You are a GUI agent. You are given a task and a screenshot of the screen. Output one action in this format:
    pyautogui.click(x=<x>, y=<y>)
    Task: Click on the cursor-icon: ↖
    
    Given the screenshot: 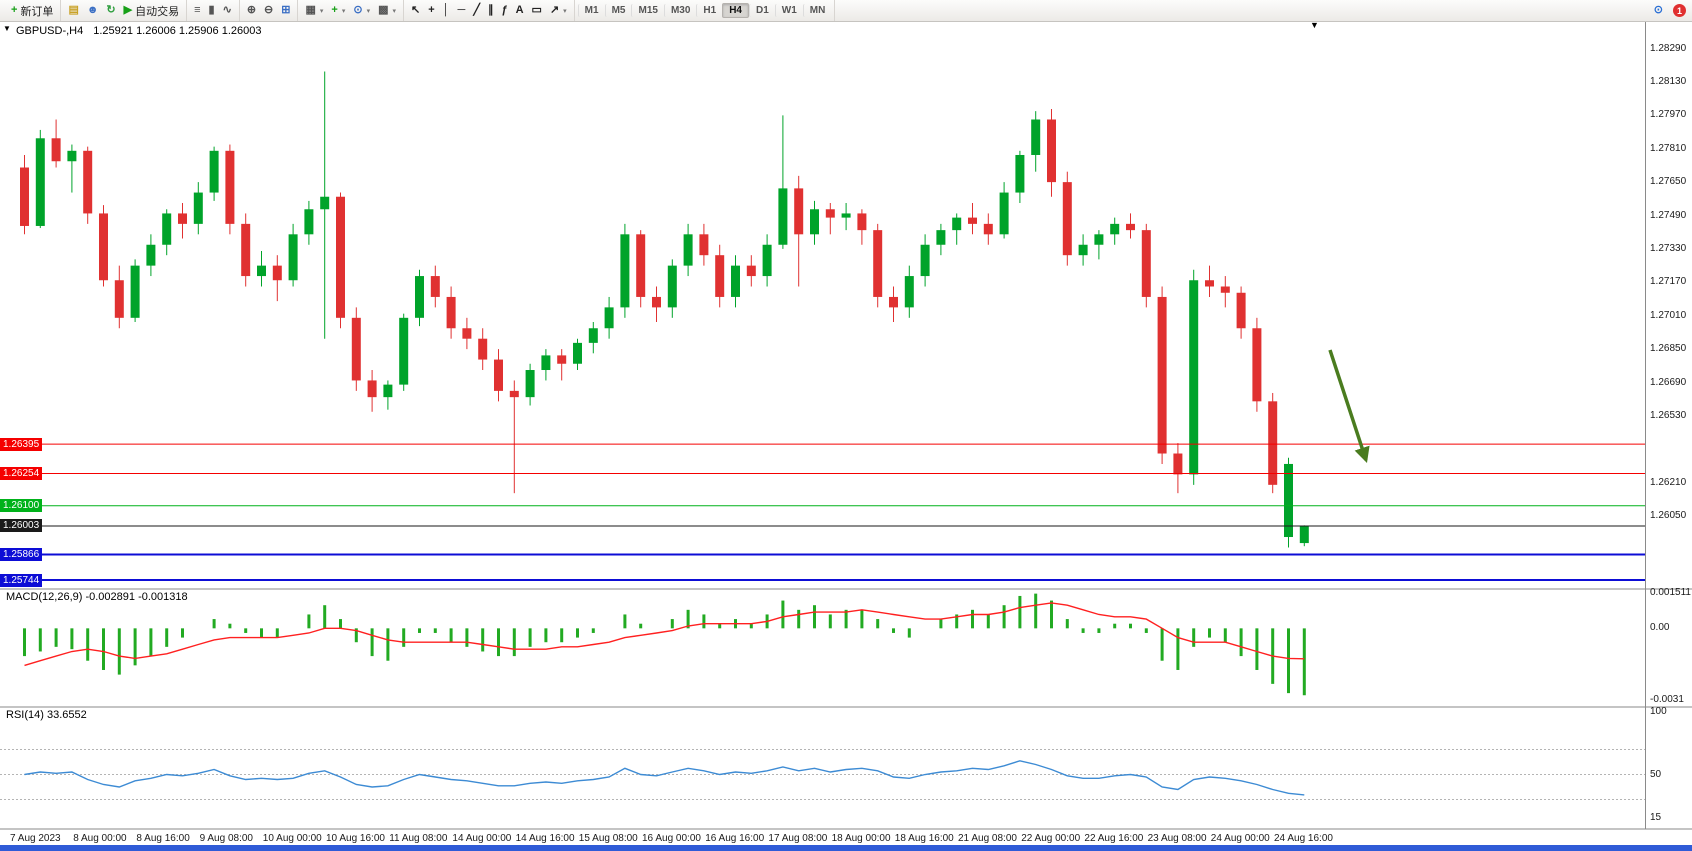 What is the action you would take?
    pyautogui.click(x=415, y=10)
    